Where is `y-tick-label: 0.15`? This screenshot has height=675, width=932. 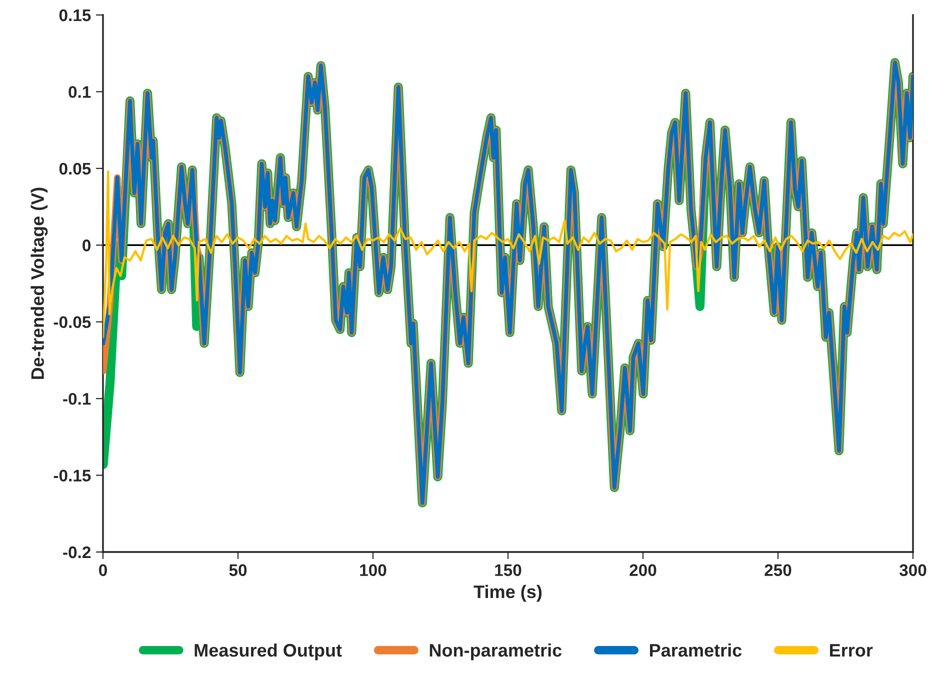
y-tick-label: 0.15 is located at coordinates (75, 15).